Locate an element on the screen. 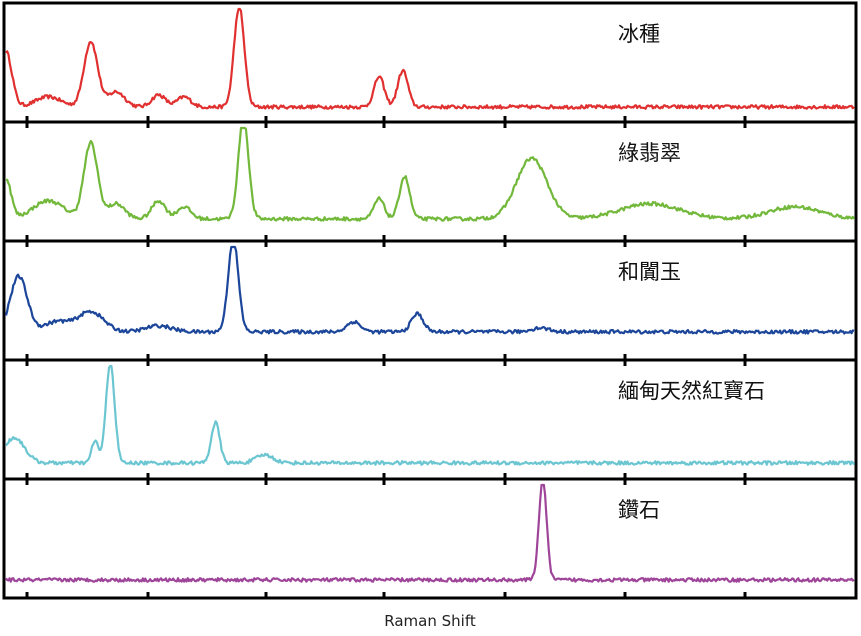 The image size is (861, 636). x-axis-label: Raman Shift is located at coordinates (430, 621).